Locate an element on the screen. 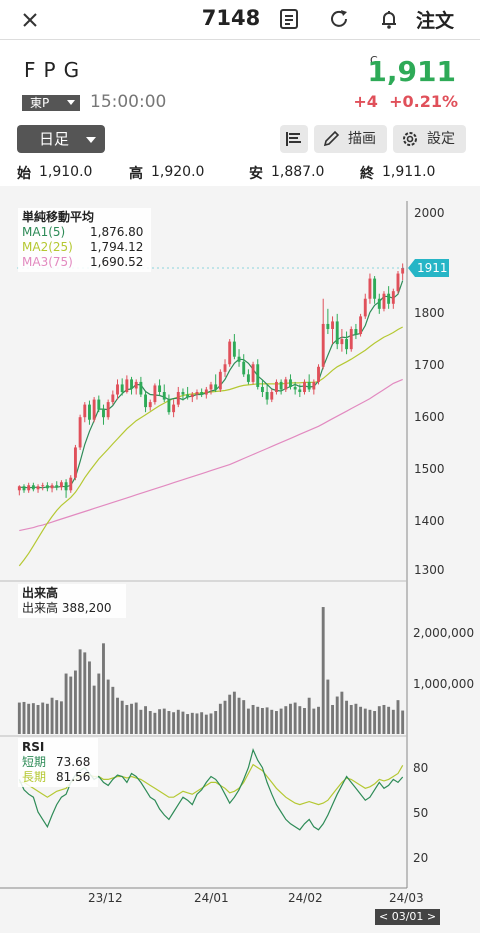 This screenshot has height=933, width=480. settings-label: 設定 is located at coordinates (441, 139).